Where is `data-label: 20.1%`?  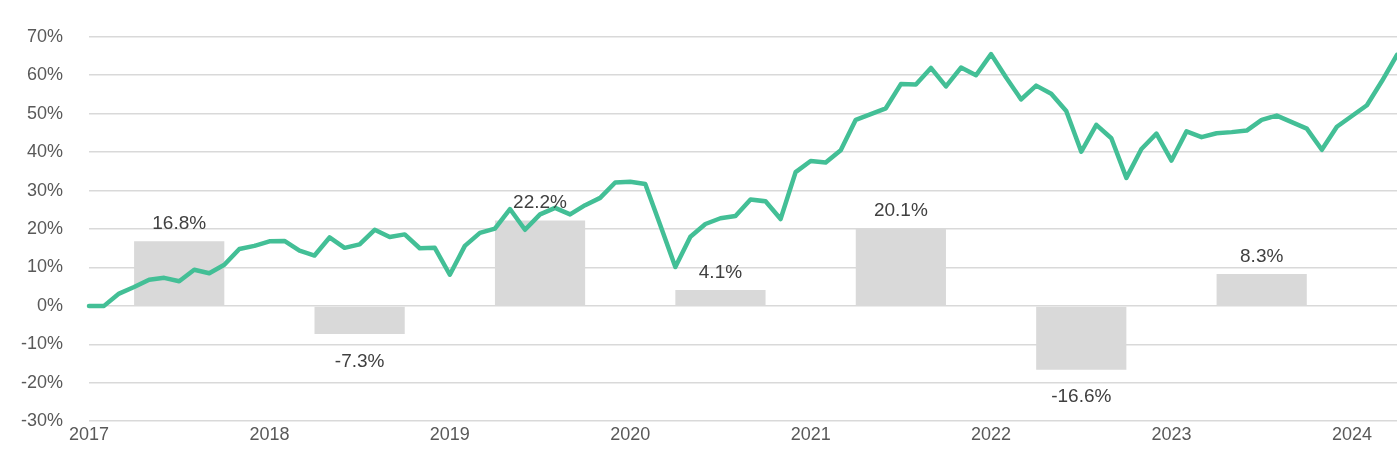 data-label: 20.1% is located at coordinates (900, 210).